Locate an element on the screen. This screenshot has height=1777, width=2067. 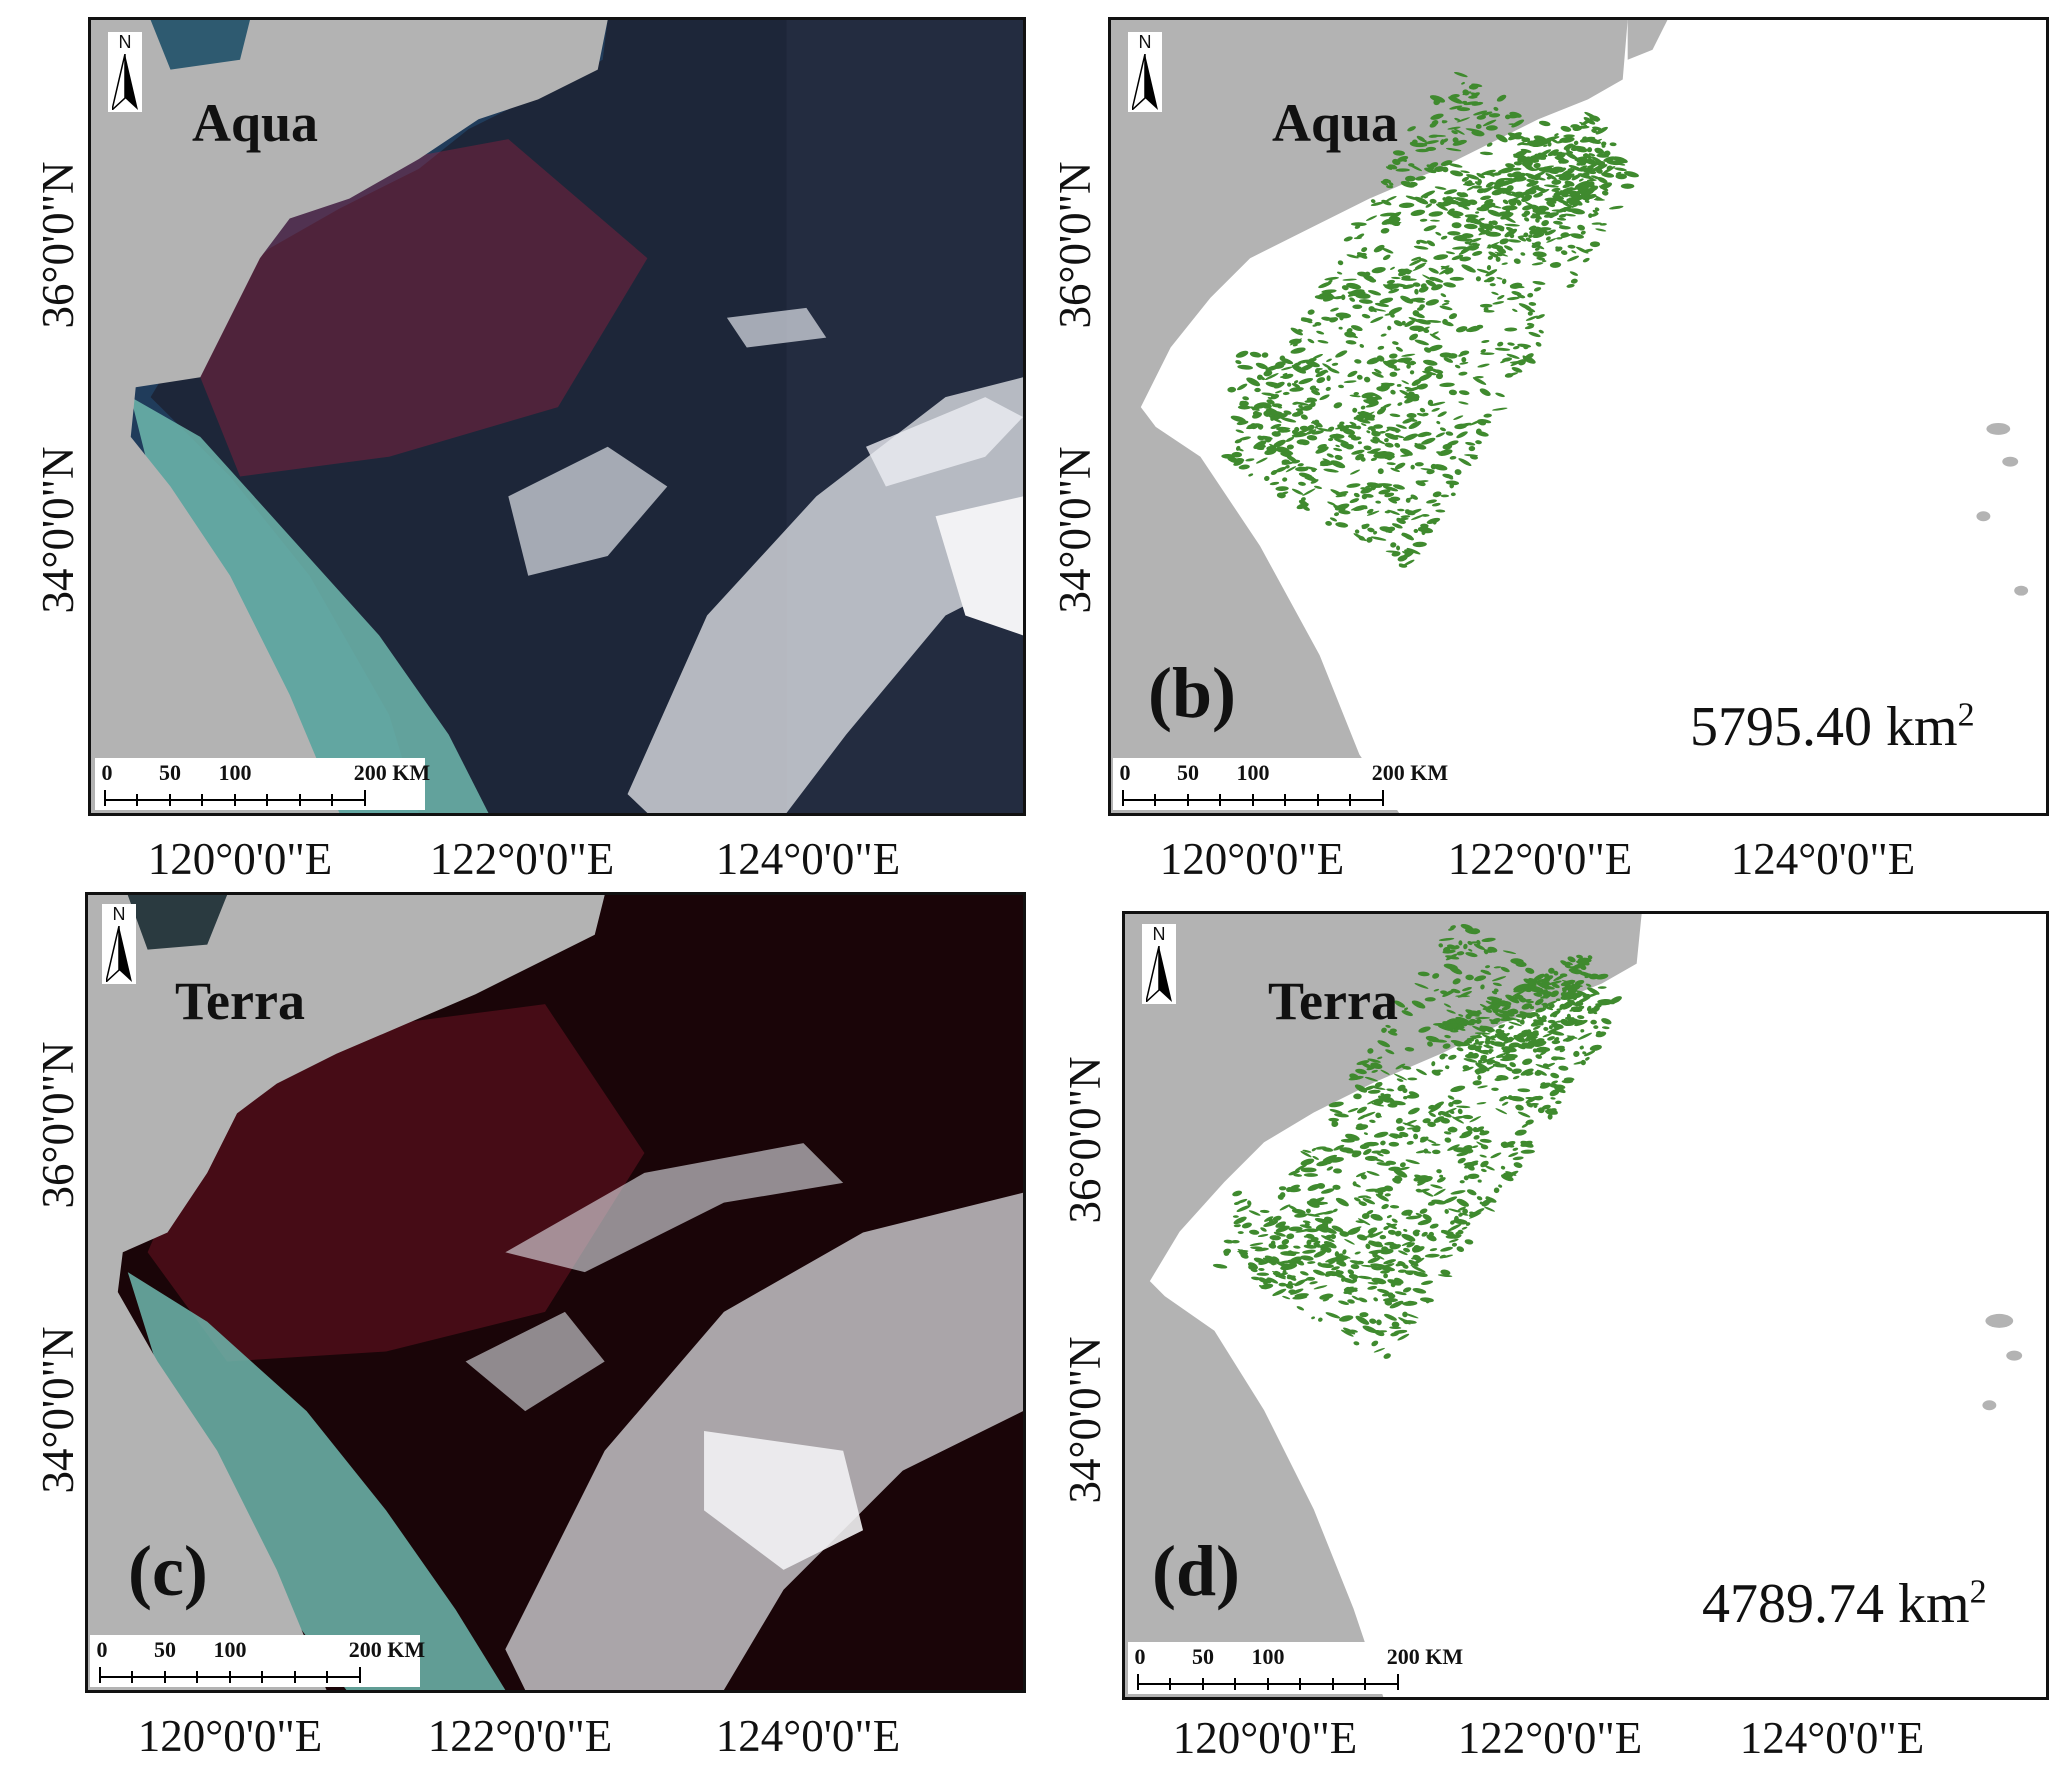
scale-bar: 0 50 100 200 KM is located at coordinates (1280, 784).